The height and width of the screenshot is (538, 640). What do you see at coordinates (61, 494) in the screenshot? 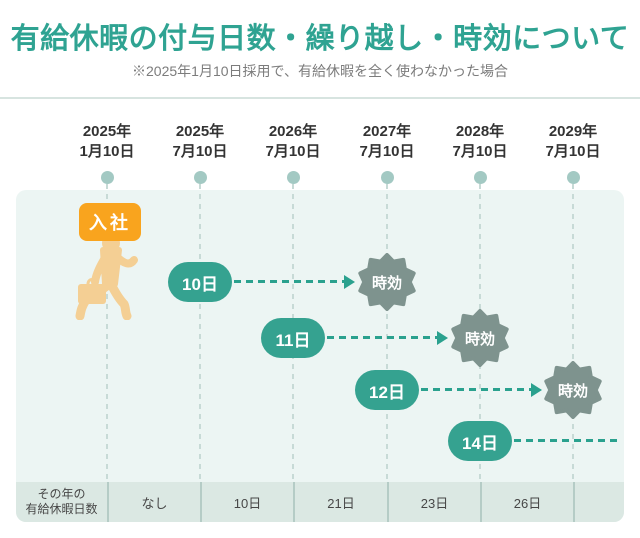
I see `summary-label-line1: その年の` at bounding box center [61, 494].